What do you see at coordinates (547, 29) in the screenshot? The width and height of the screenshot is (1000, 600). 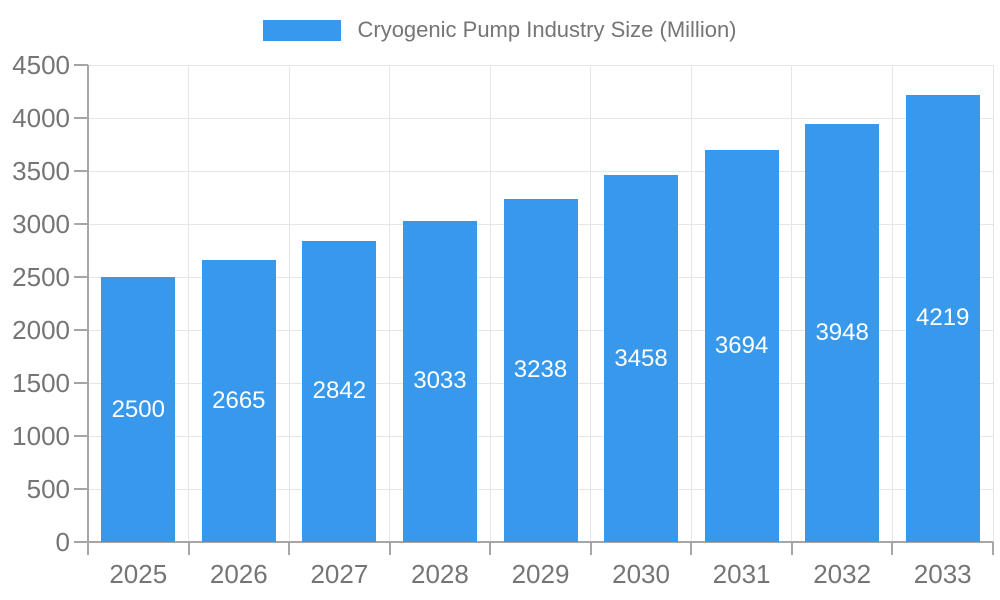 I see `legend-label: Cryogenic Pump Industry Size (Million)` at bounding box center [547, 29].